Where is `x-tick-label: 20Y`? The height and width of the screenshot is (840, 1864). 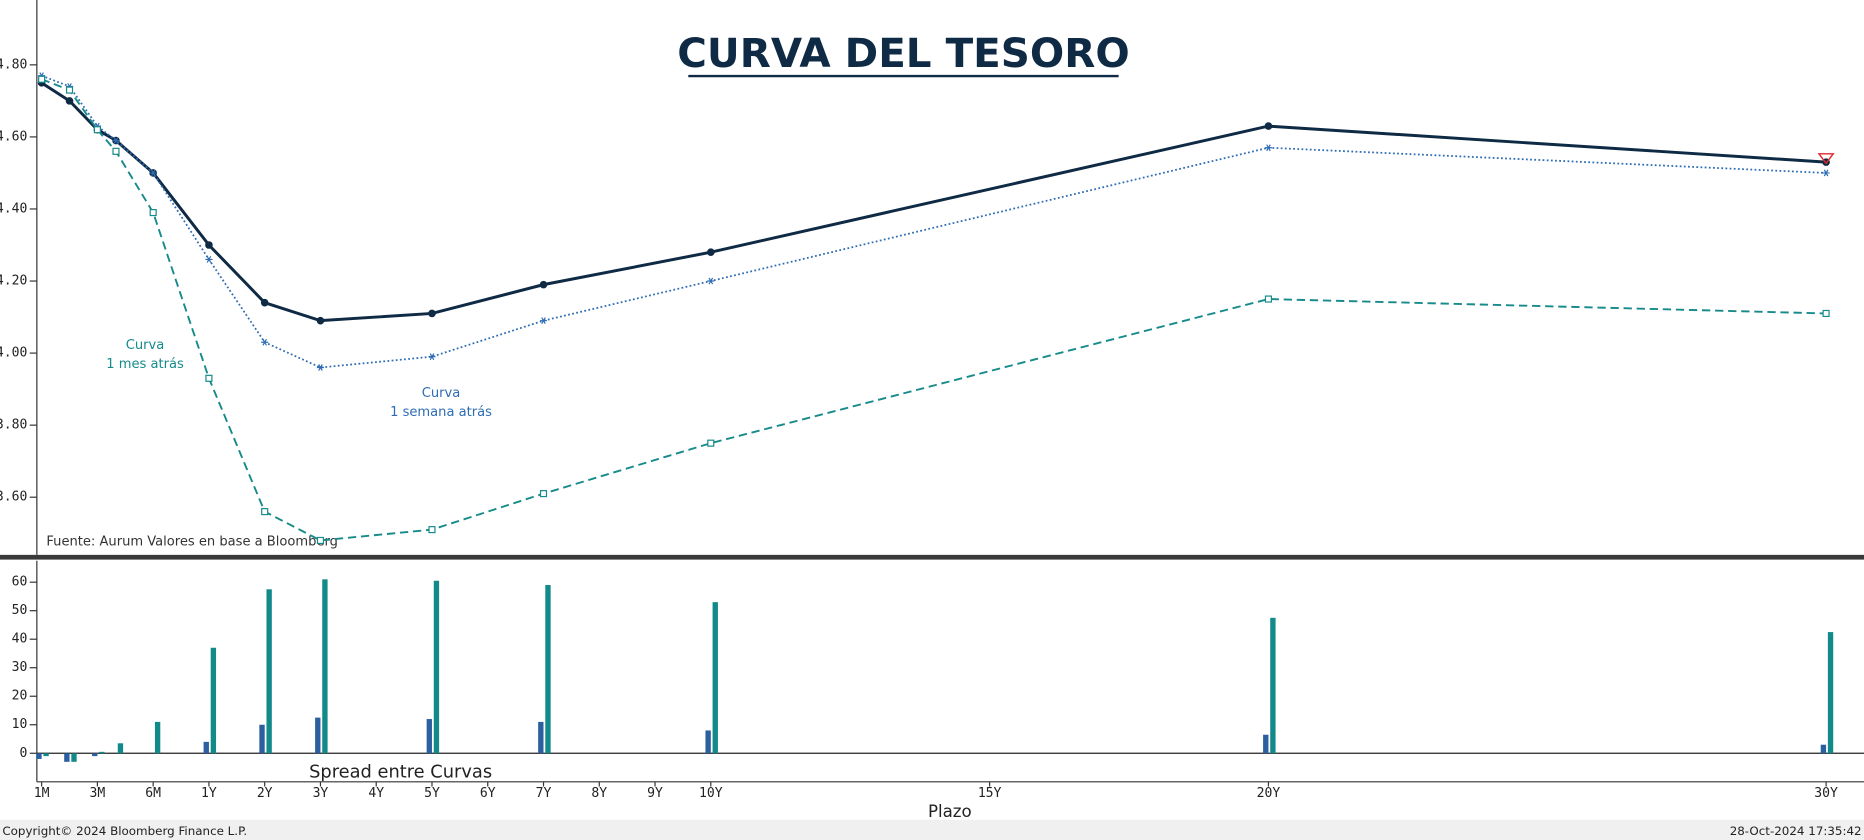 x-tick-label: 20Y is located at coordinates (1269, 793).